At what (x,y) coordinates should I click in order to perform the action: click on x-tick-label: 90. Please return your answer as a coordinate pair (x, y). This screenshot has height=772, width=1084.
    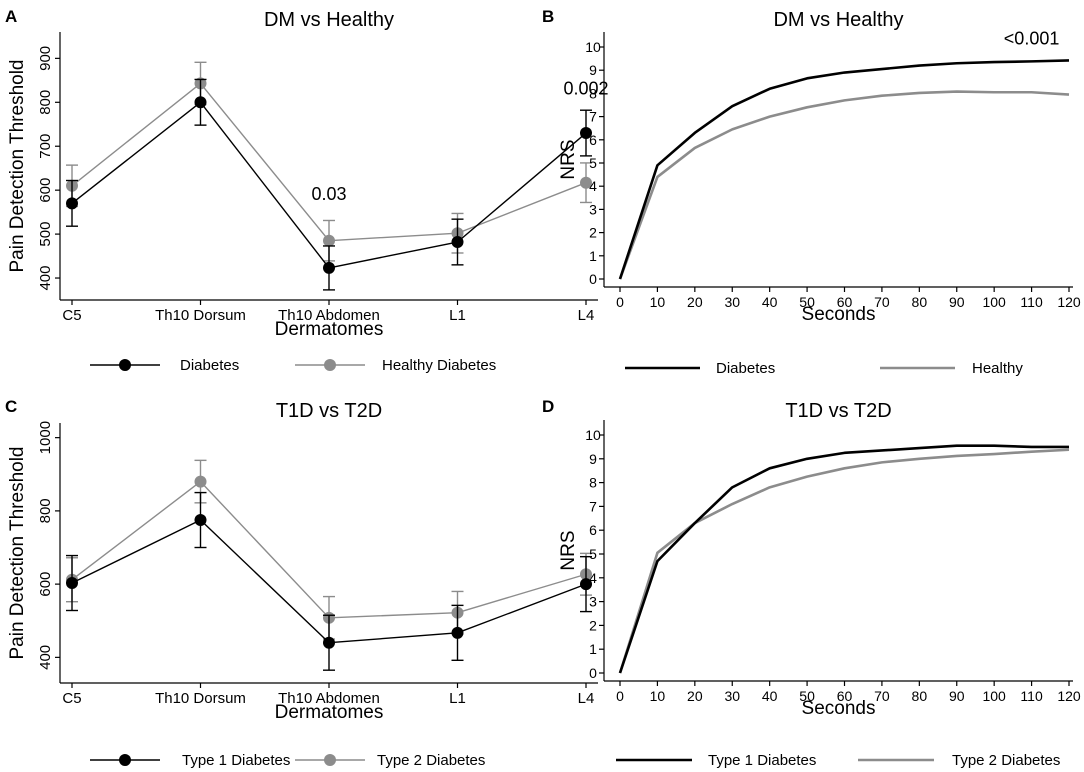
    Looking at the image, I should click on (957, 696).